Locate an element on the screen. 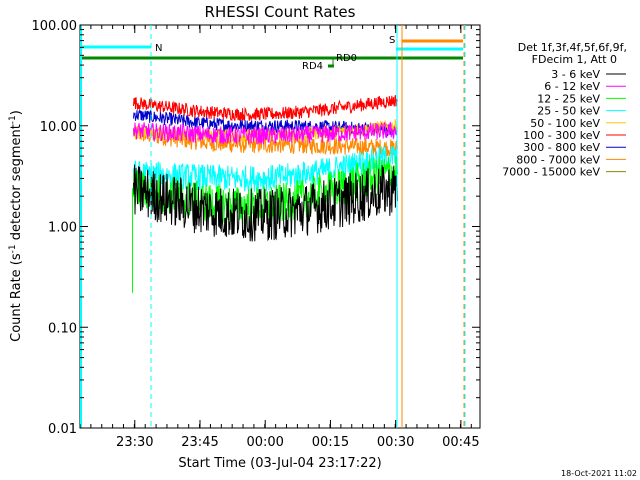 Image resolution: width=640 pixels, height=480 pixels. y-tick-label: 1.00 is located at coordinates (62, 228).